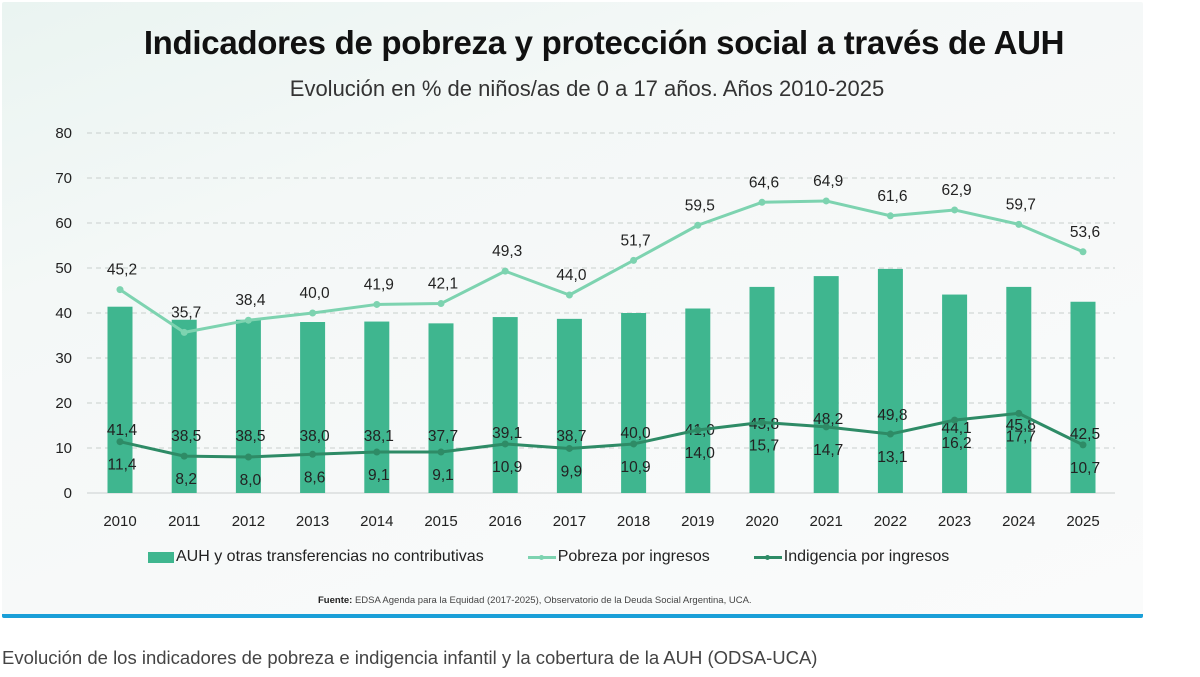 This screenshot has width=1200, height=677. What do you see at coordinates (957, 428) in the screenshot?
I see `bar-data-label: 44,1` at bounding box center [957, 428].